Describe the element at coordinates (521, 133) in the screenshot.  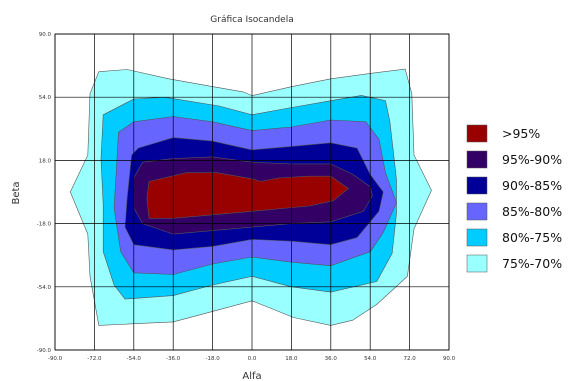
I see `legend-label: >95%` at that location.